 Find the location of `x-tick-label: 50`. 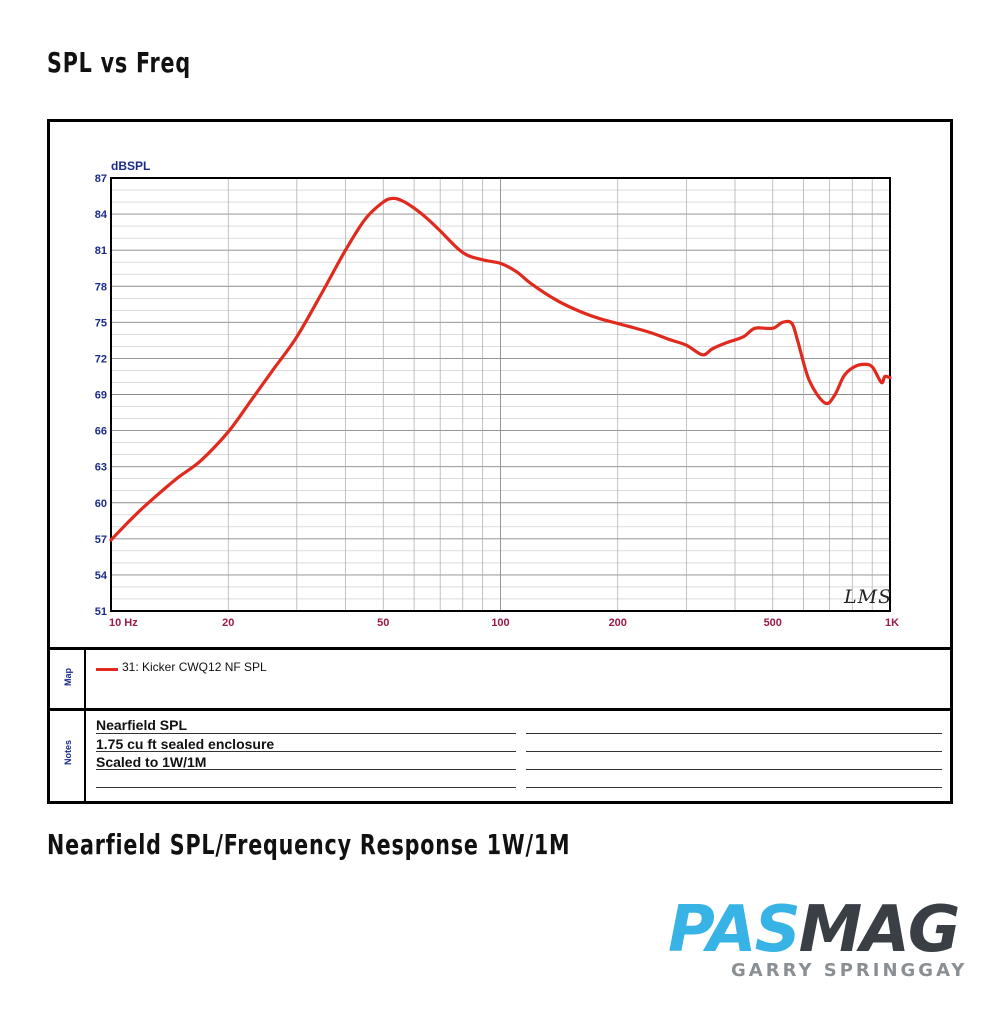

x-tick-label: 50 is located at coordinates (383, 623).